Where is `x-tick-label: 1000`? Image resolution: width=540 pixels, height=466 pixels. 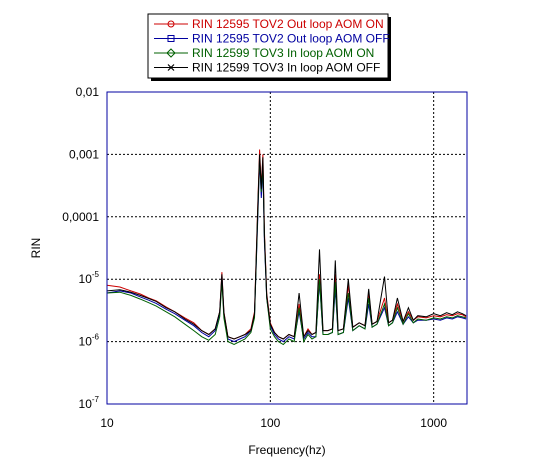 x-tick-label: 1000 is located at coordinates (433, 423).